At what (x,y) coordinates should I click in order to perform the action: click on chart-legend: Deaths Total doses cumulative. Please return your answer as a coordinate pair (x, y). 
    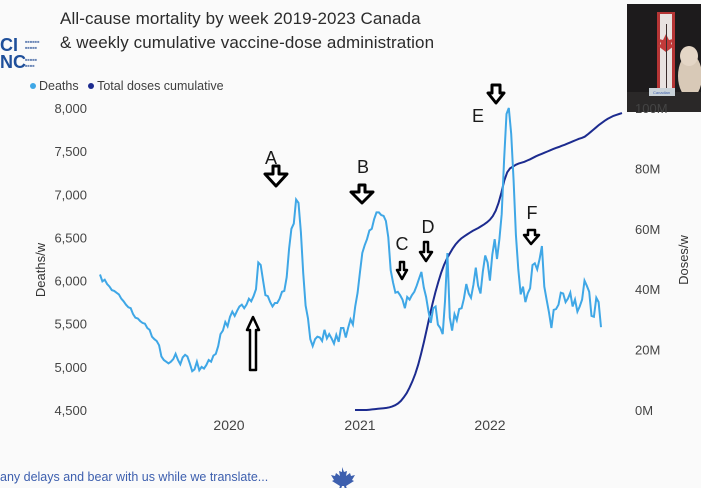
    Looking at the image, I should click on (130, 86).